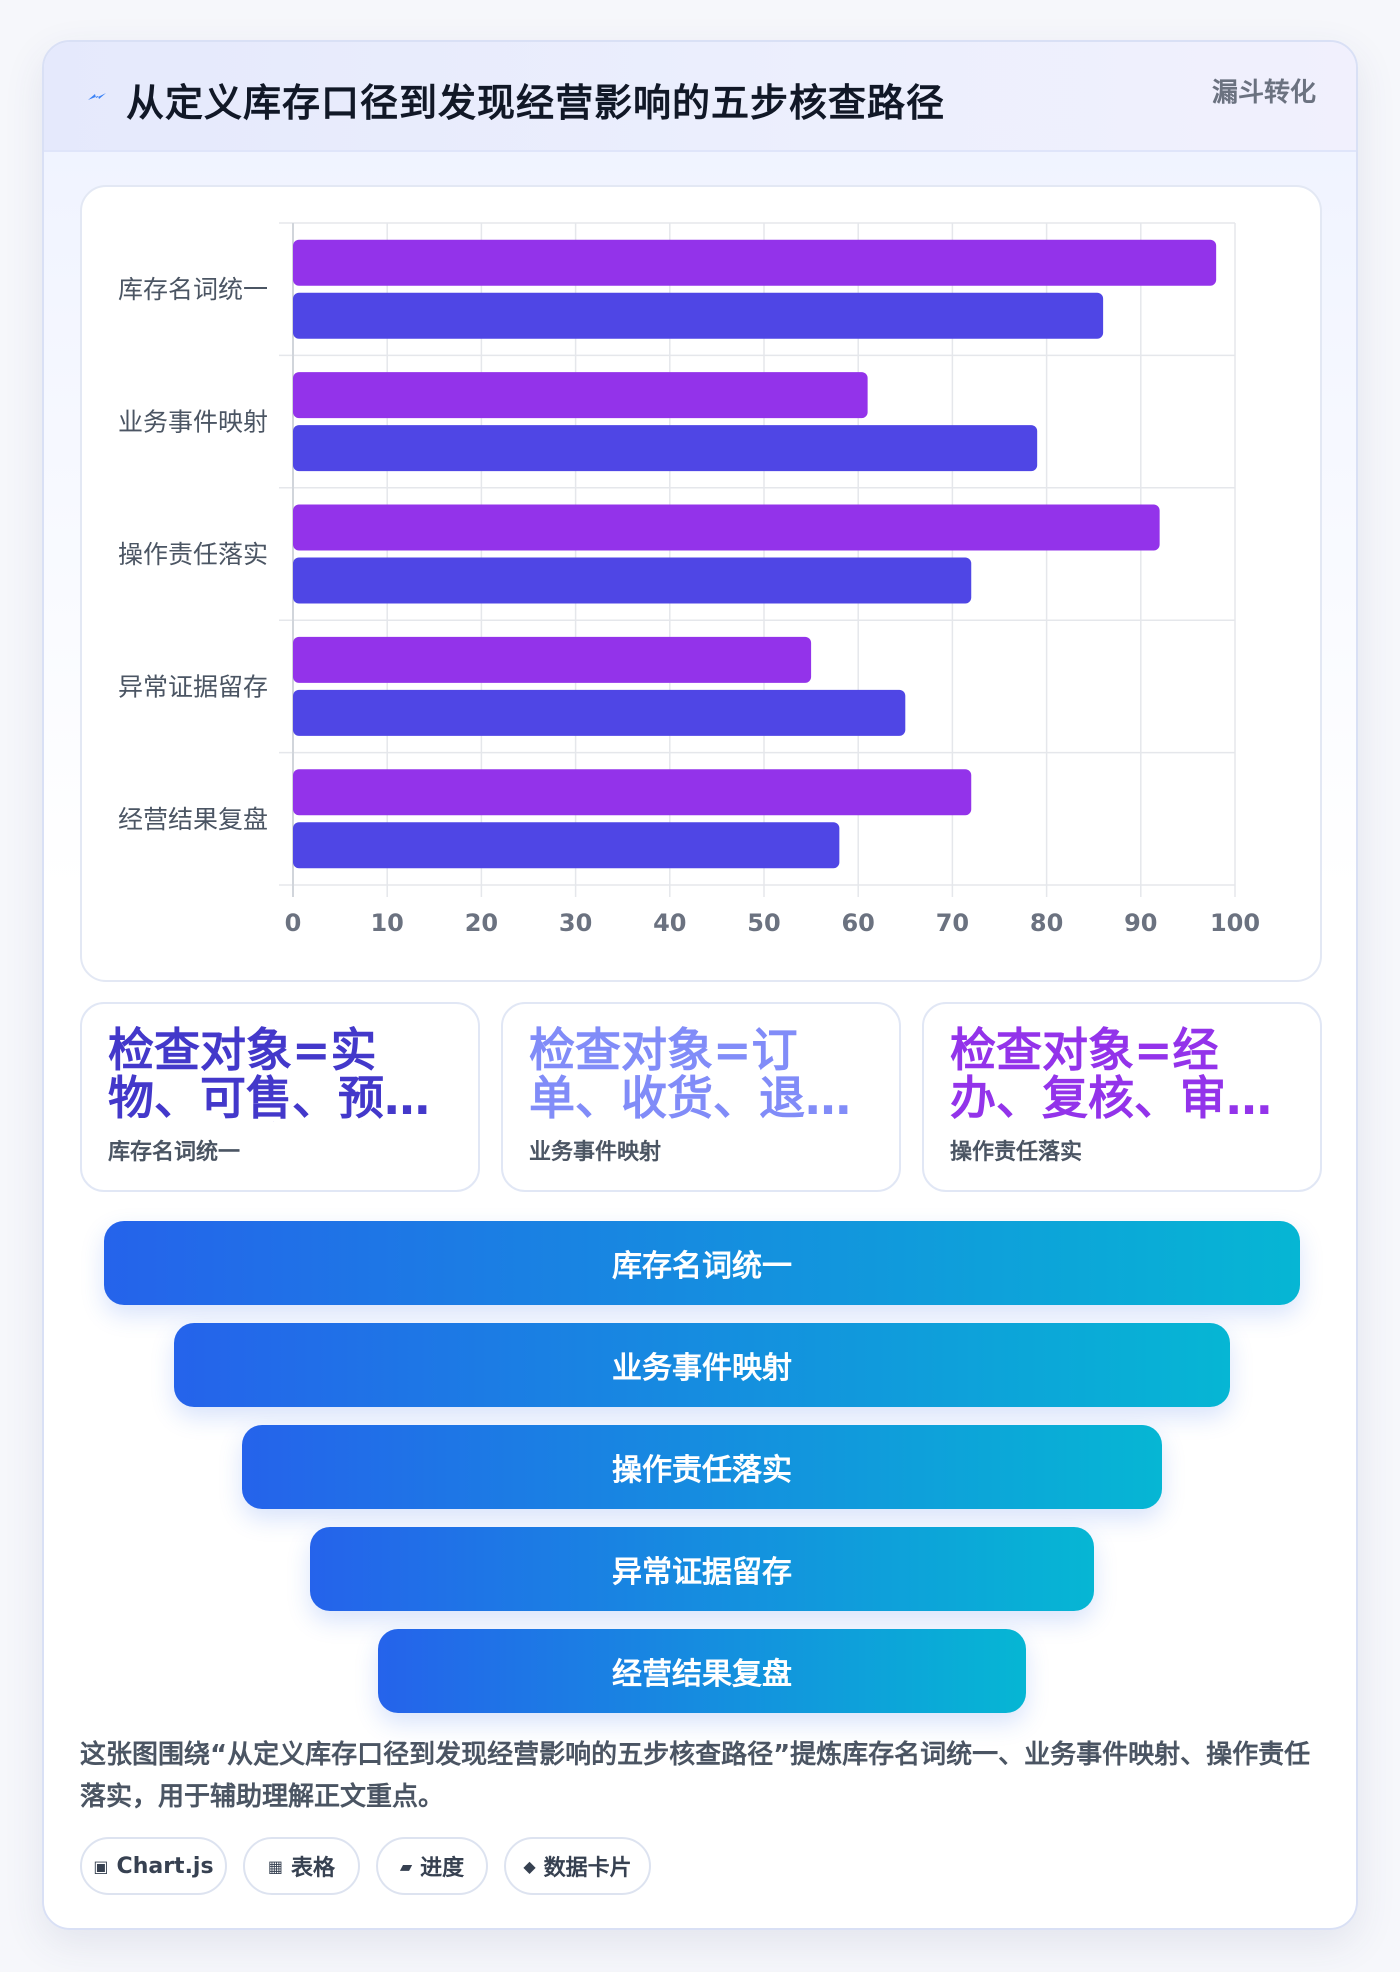 This screenshot has height=1972, width=1400. What do you see at coordinates (702, 1263) in the screenshot?
I see `funnel-step-1: 库存名词统一` at bounding box center [702, 1263].